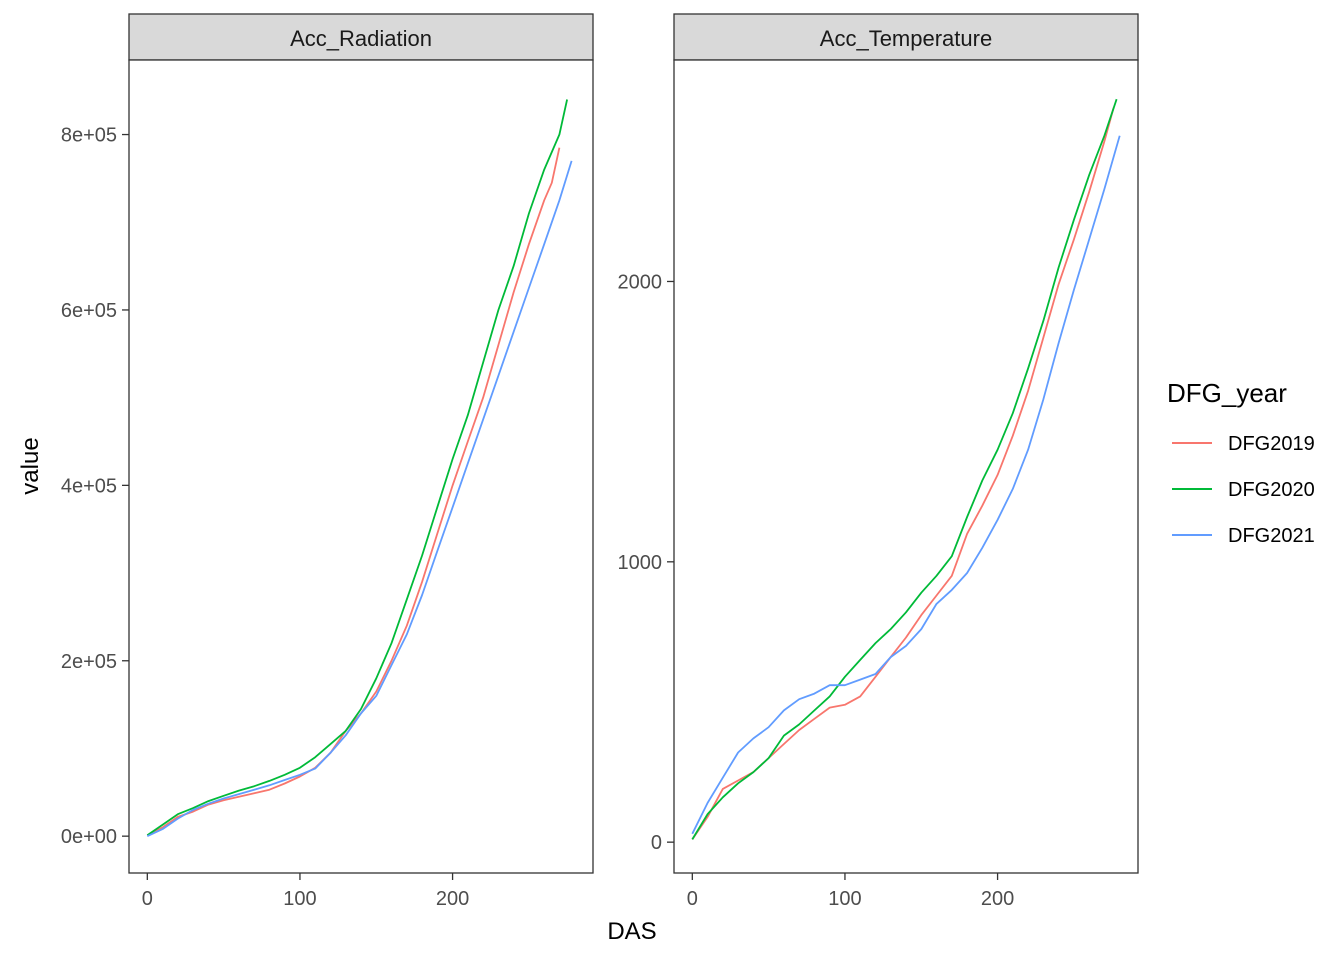 The image size is (1344, 960). I want to click on y-tick-label: 2e+05, so click(89, 662).